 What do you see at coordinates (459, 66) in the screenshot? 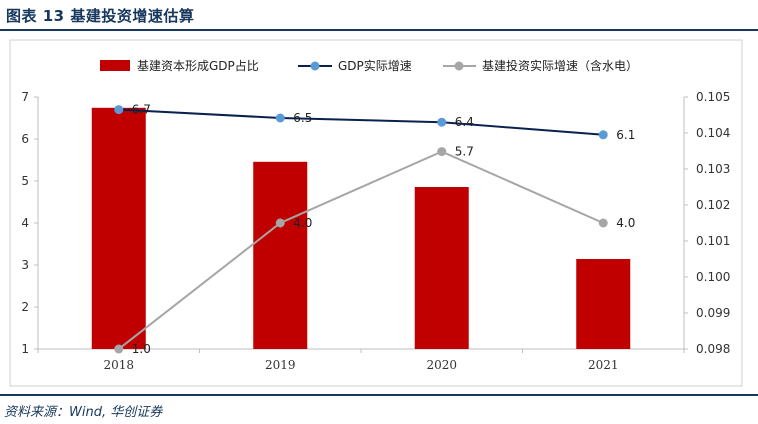
I see `legend-infra-swatch-marker` at bounding box center [459, 66].